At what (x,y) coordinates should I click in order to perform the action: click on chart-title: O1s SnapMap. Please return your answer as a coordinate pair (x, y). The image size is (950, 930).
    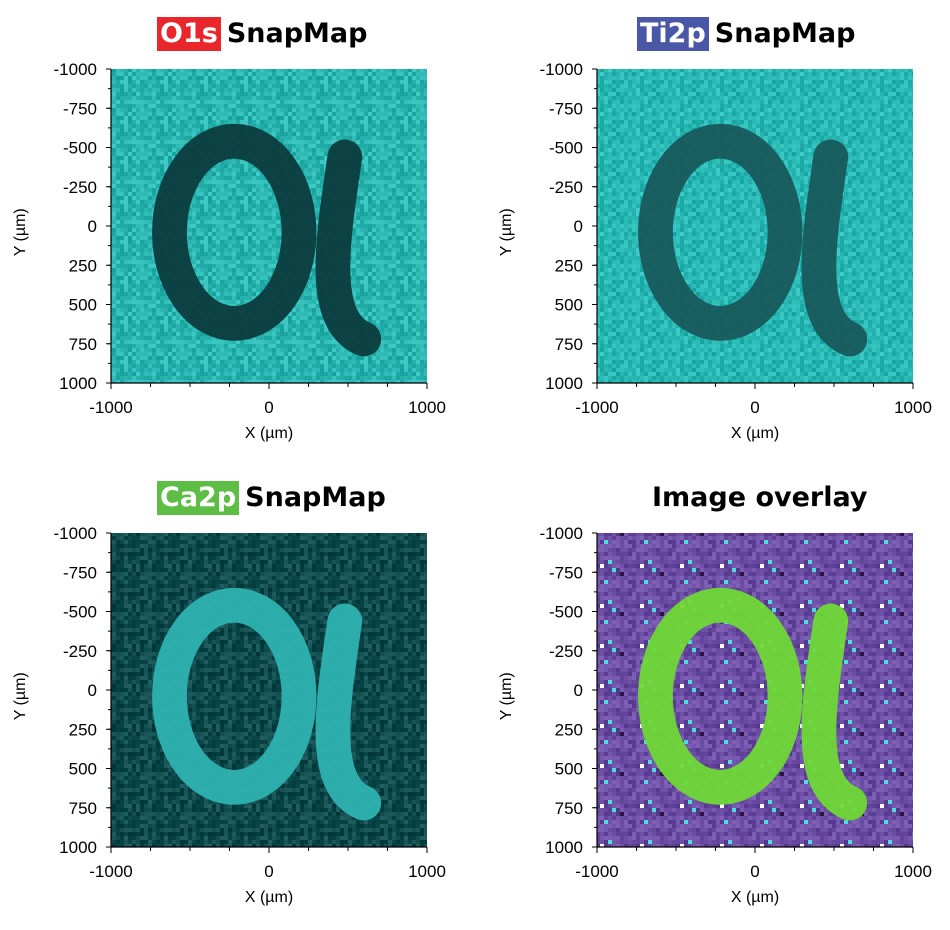
    Looking at the image, I should click on (262, 34).